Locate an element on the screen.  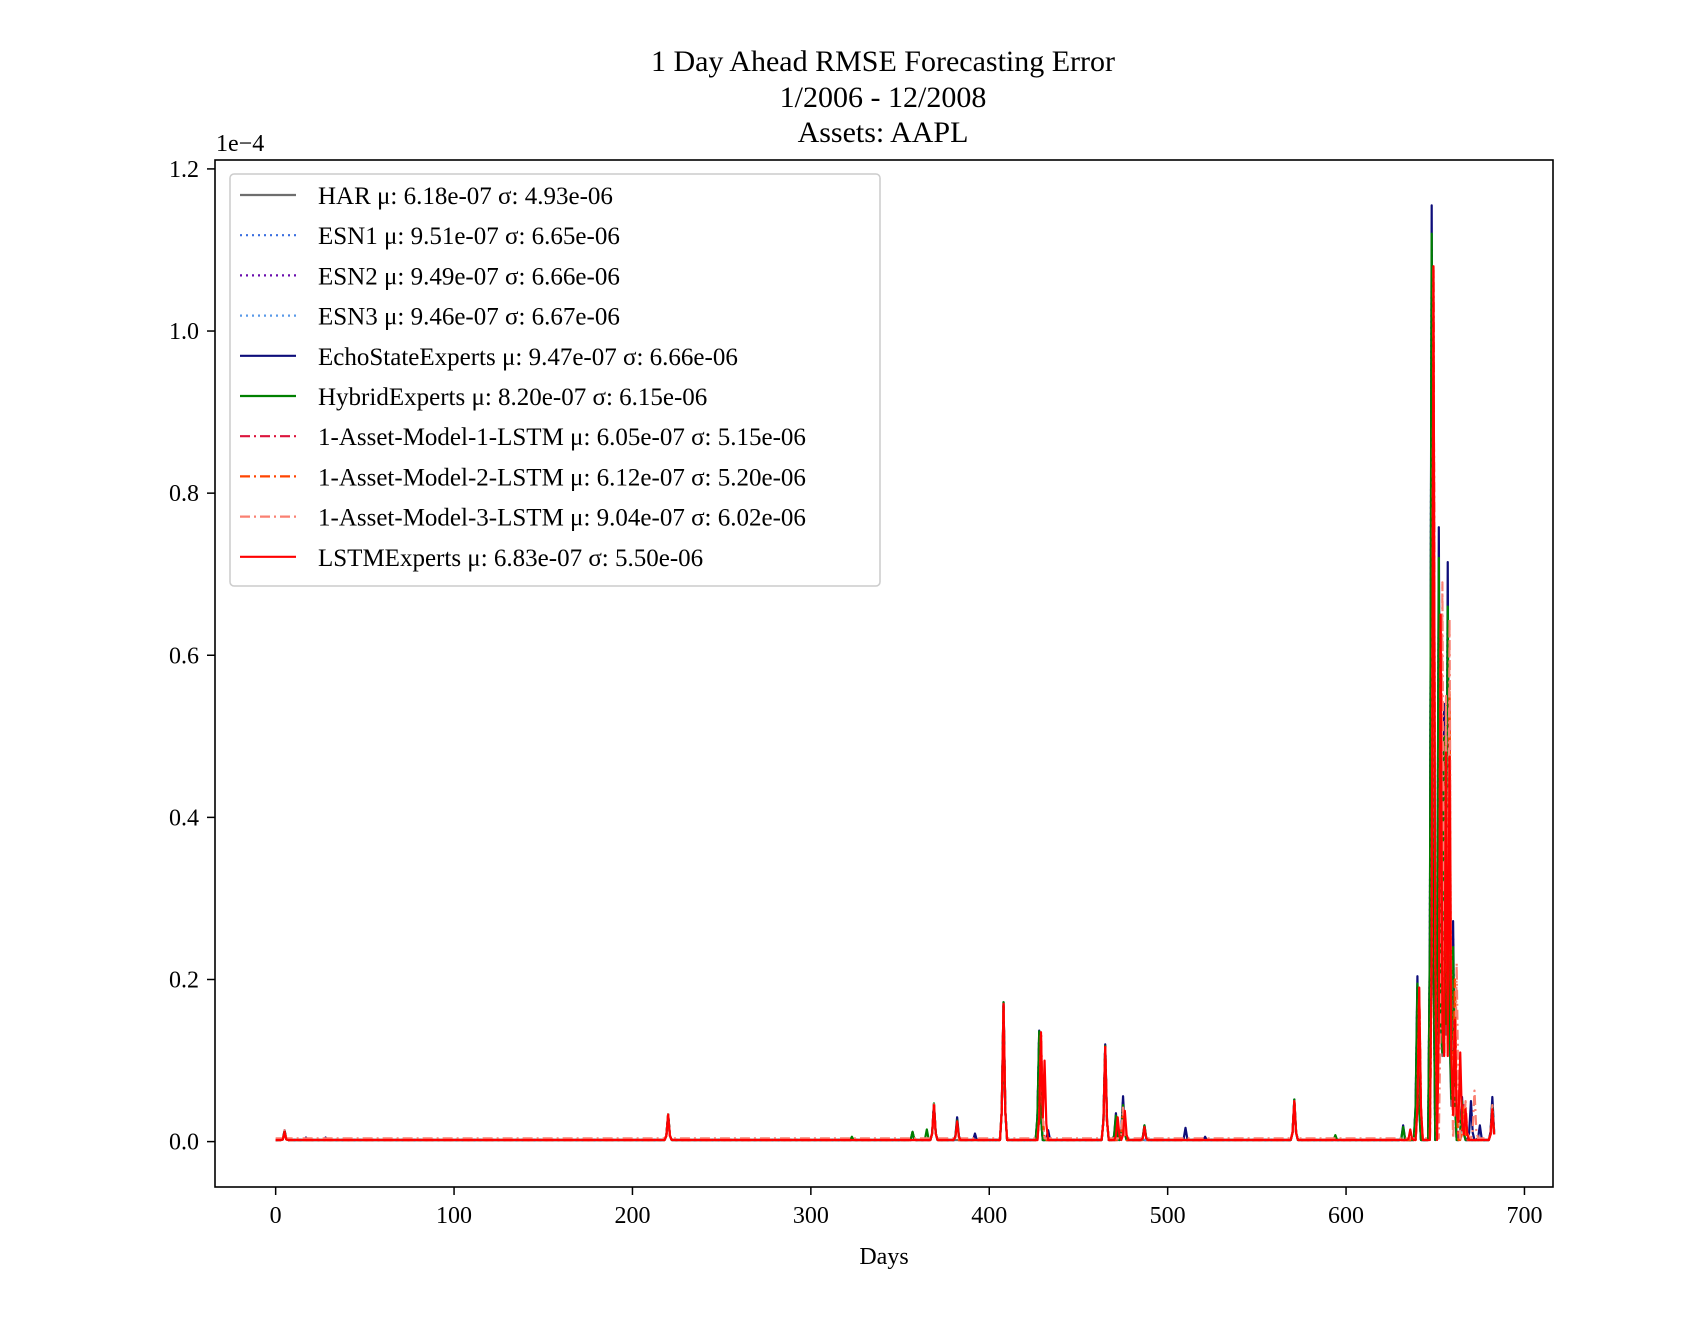
legend-label: EchoStateExperts μ: 9.47e-07 σ: 6.66e-06 is located at coordinates (528, 357).